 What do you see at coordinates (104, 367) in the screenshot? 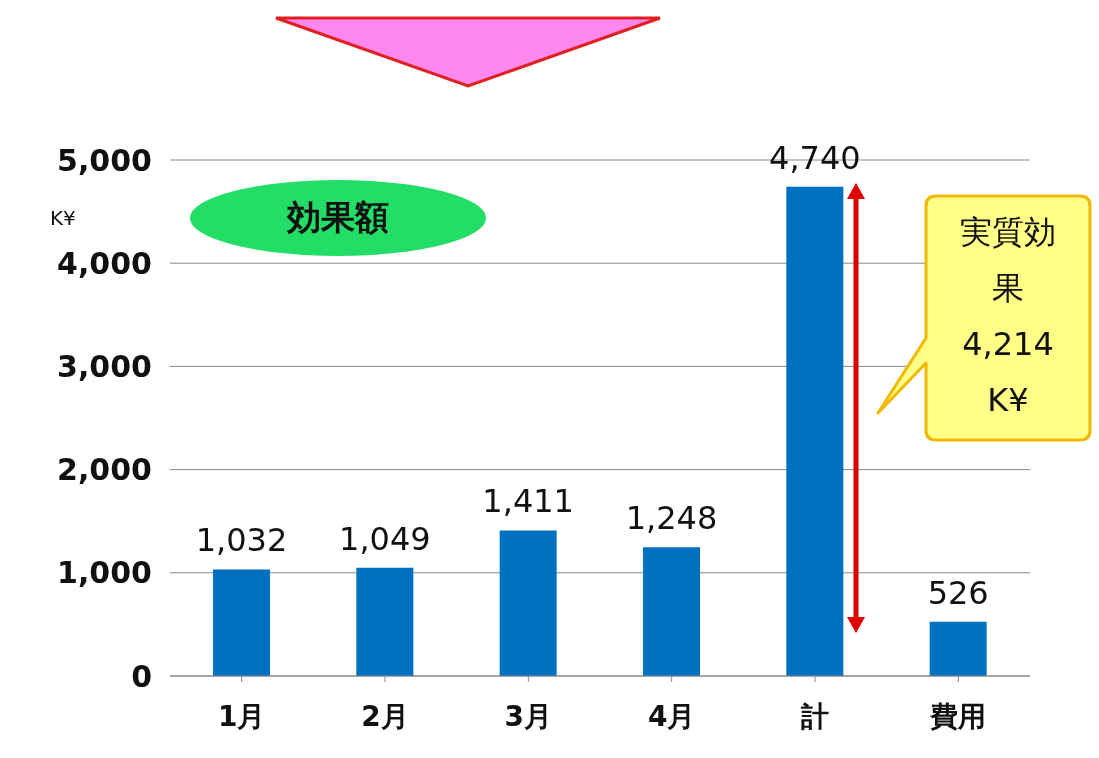
I see `y-tick-label: 3,000` at bounding box center [104, 367].